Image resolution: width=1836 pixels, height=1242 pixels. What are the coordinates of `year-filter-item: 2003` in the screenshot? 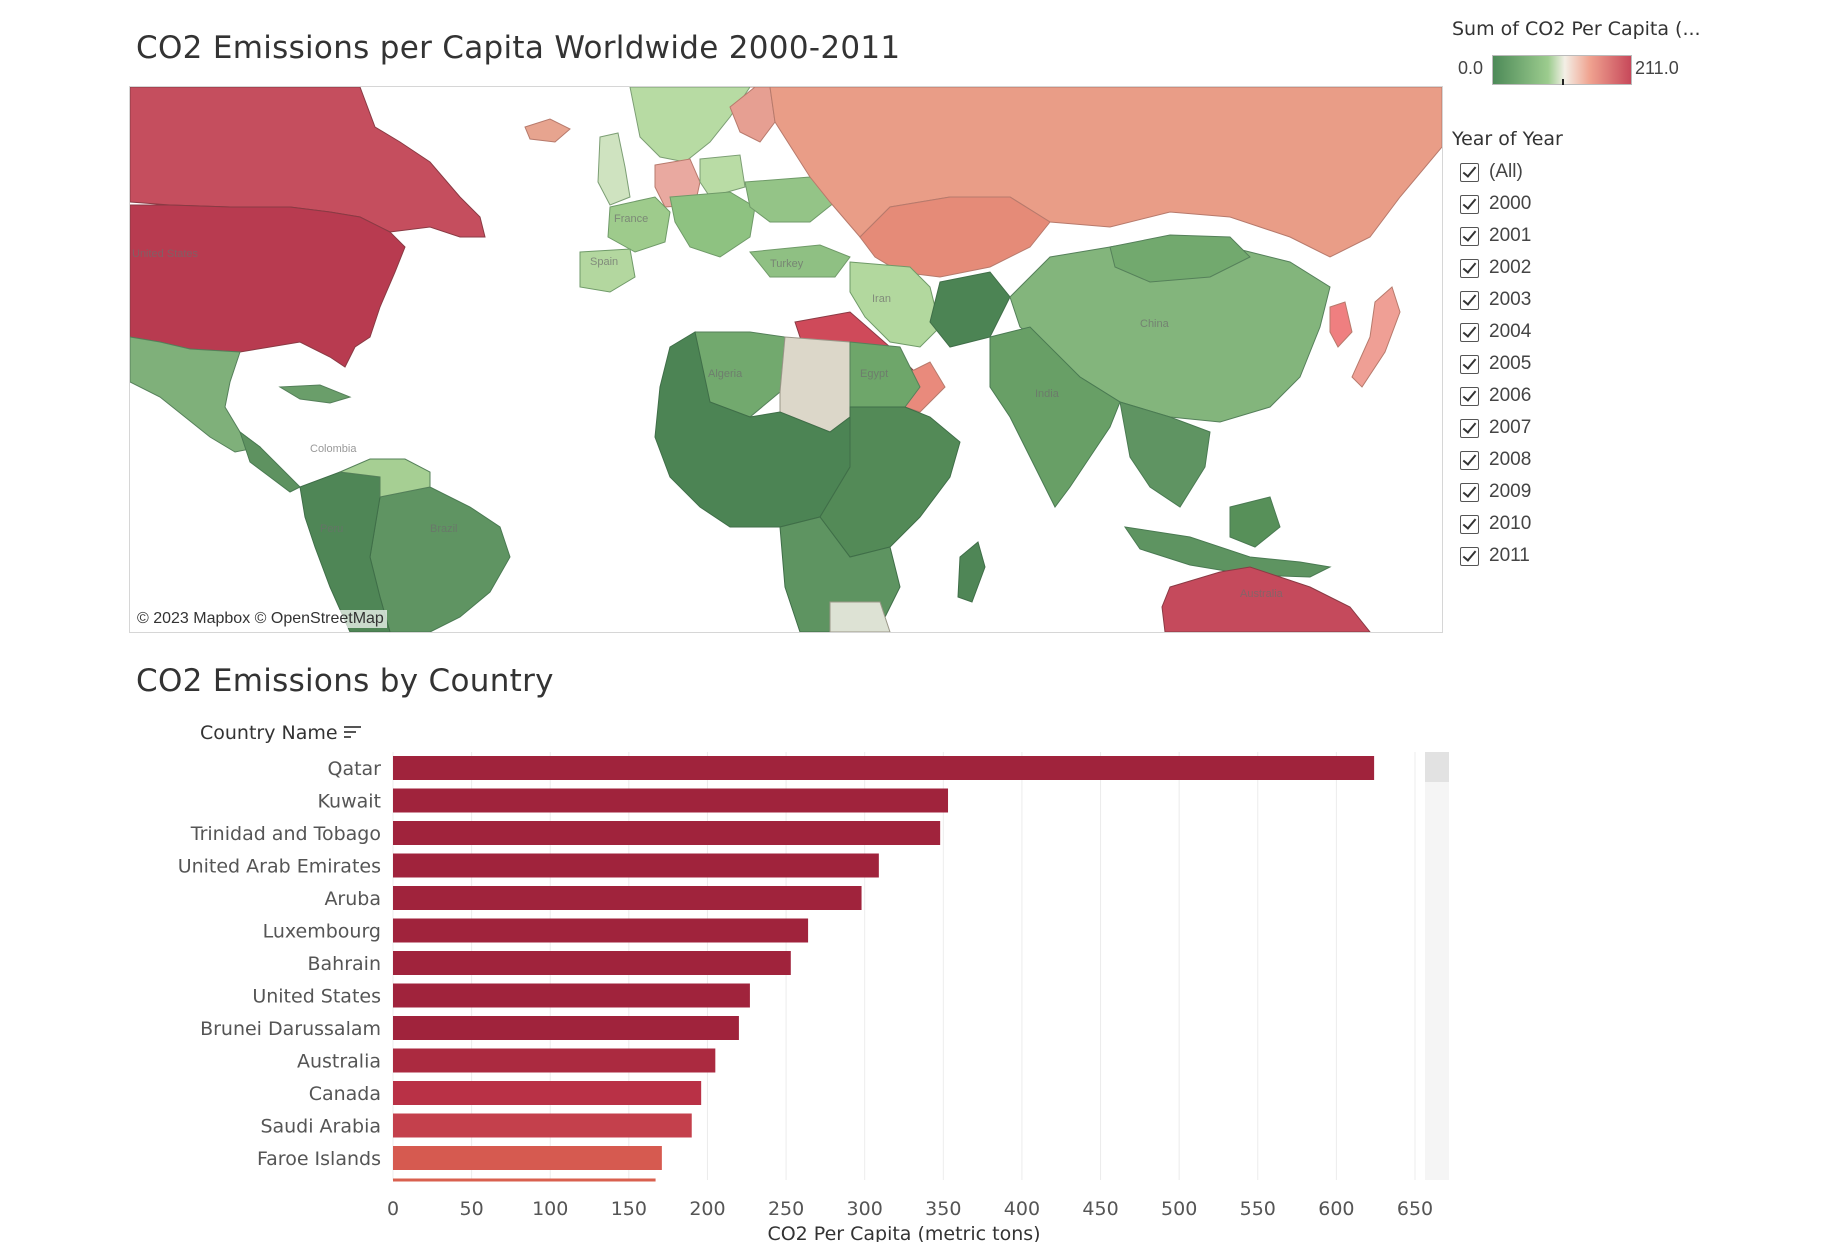 It's located at (1507, 300).